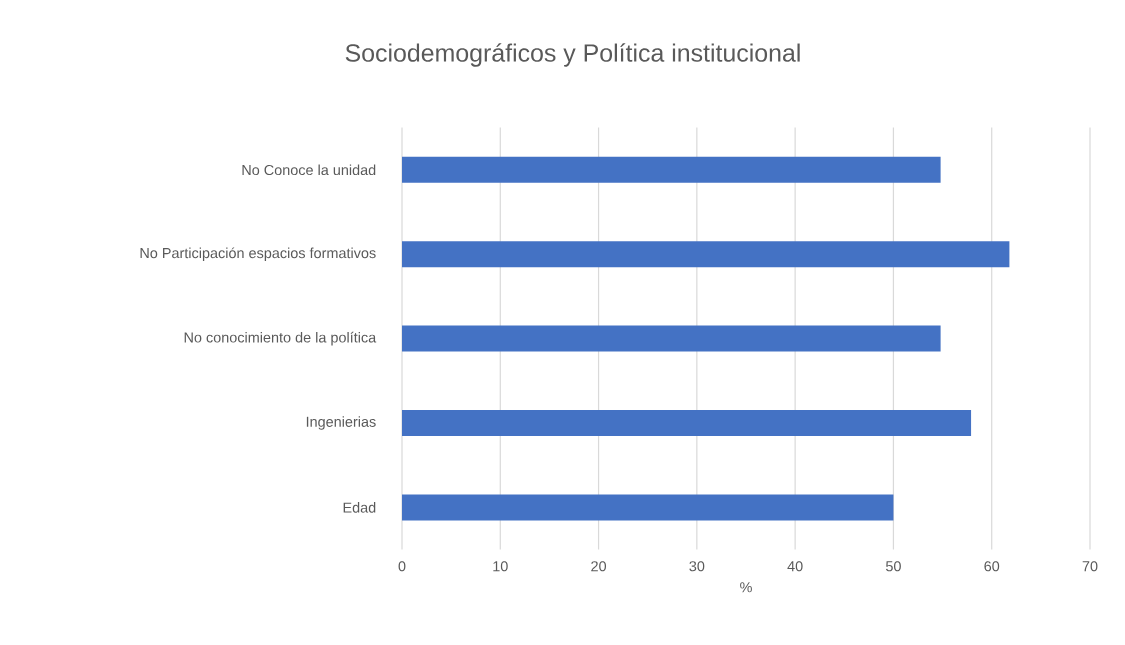 This screenshot has width=1125, height=645. What do you see at coordinates (599, 566) in the screenshot?
I see `x-tick-label: 20` at bounding box center [599, 566].